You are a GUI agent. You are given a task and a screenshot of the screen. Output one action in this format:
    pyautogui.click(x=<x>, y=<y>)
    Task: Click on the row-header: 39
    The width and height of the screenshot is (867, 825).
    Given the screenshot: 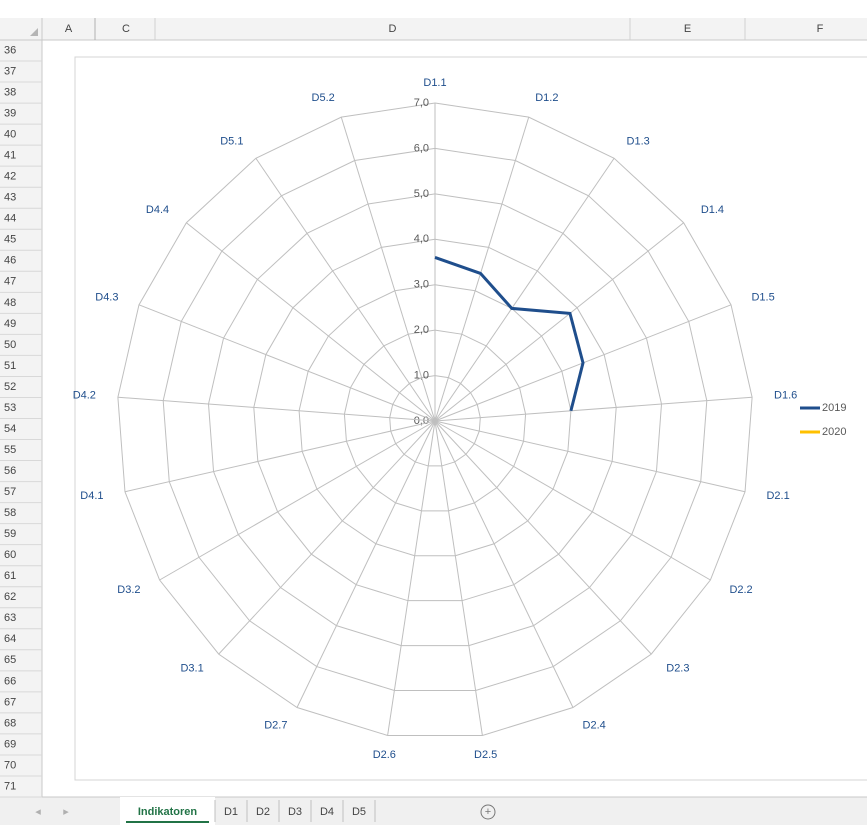 What is the action you would take?
    pyautogui.click(x=10, y=114)
    